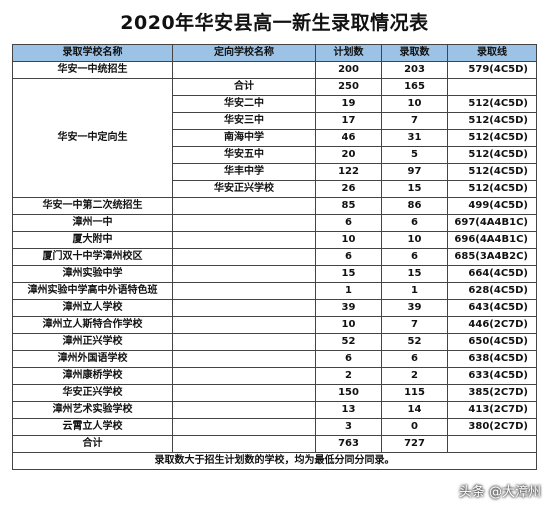 Image resolution: width=549 pixels, height=512 pixels. I want to click on admit-line: 413(2C7D), so click(492, 410).